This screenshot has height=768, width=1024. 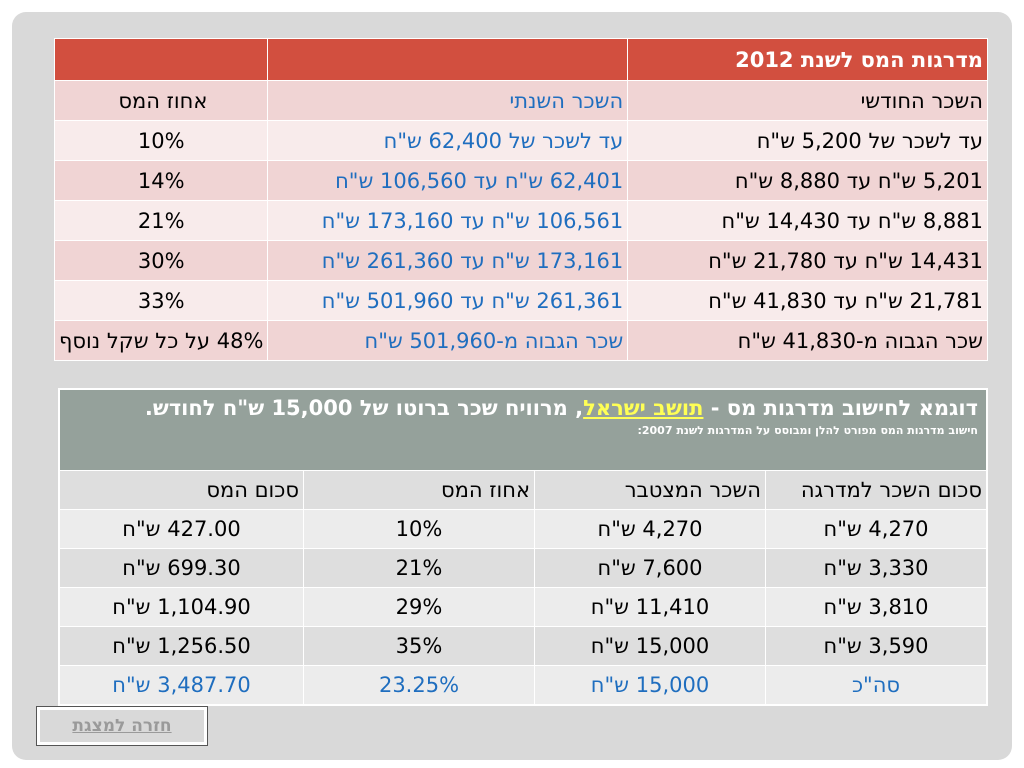 What do you see at coordinates (122, 726) in the screenshot?
I see `back-to-presentation-button: חזרה למצגת` at bounding box center [122, 726].